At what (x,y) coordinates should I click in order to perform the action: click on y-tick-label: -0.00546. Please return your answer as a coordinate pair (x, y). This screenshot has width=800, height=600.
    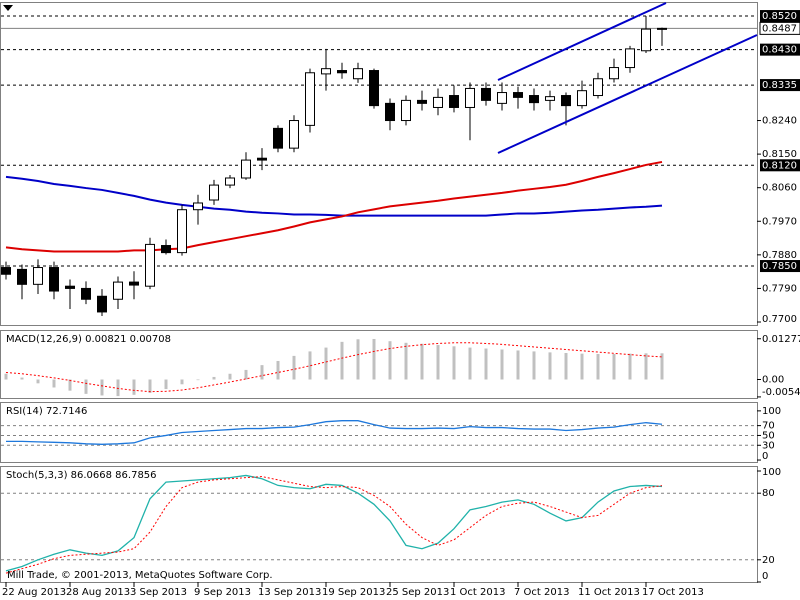
    Looking at the image, I should click on (781, 392).